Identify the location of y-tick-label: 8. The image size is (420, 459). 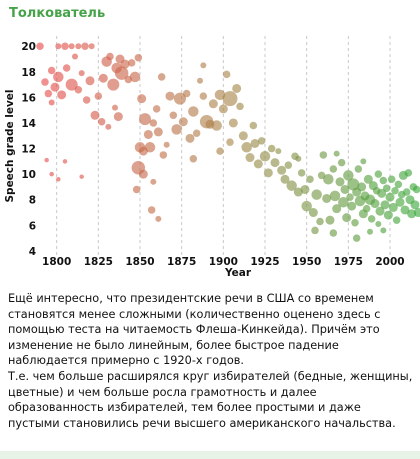
(32, 201).